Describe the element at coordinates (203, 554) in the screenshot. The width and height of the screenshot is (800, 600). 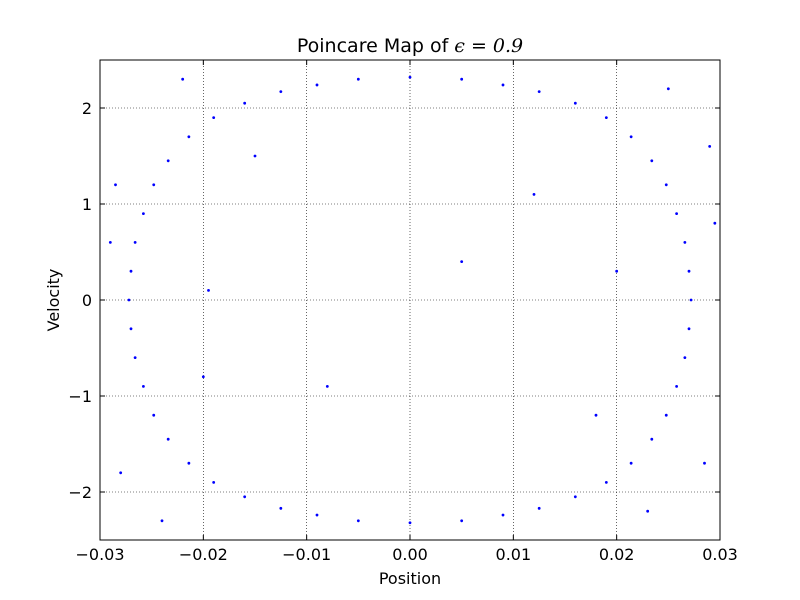
I see `x-tick-label: −0.02` at that location.